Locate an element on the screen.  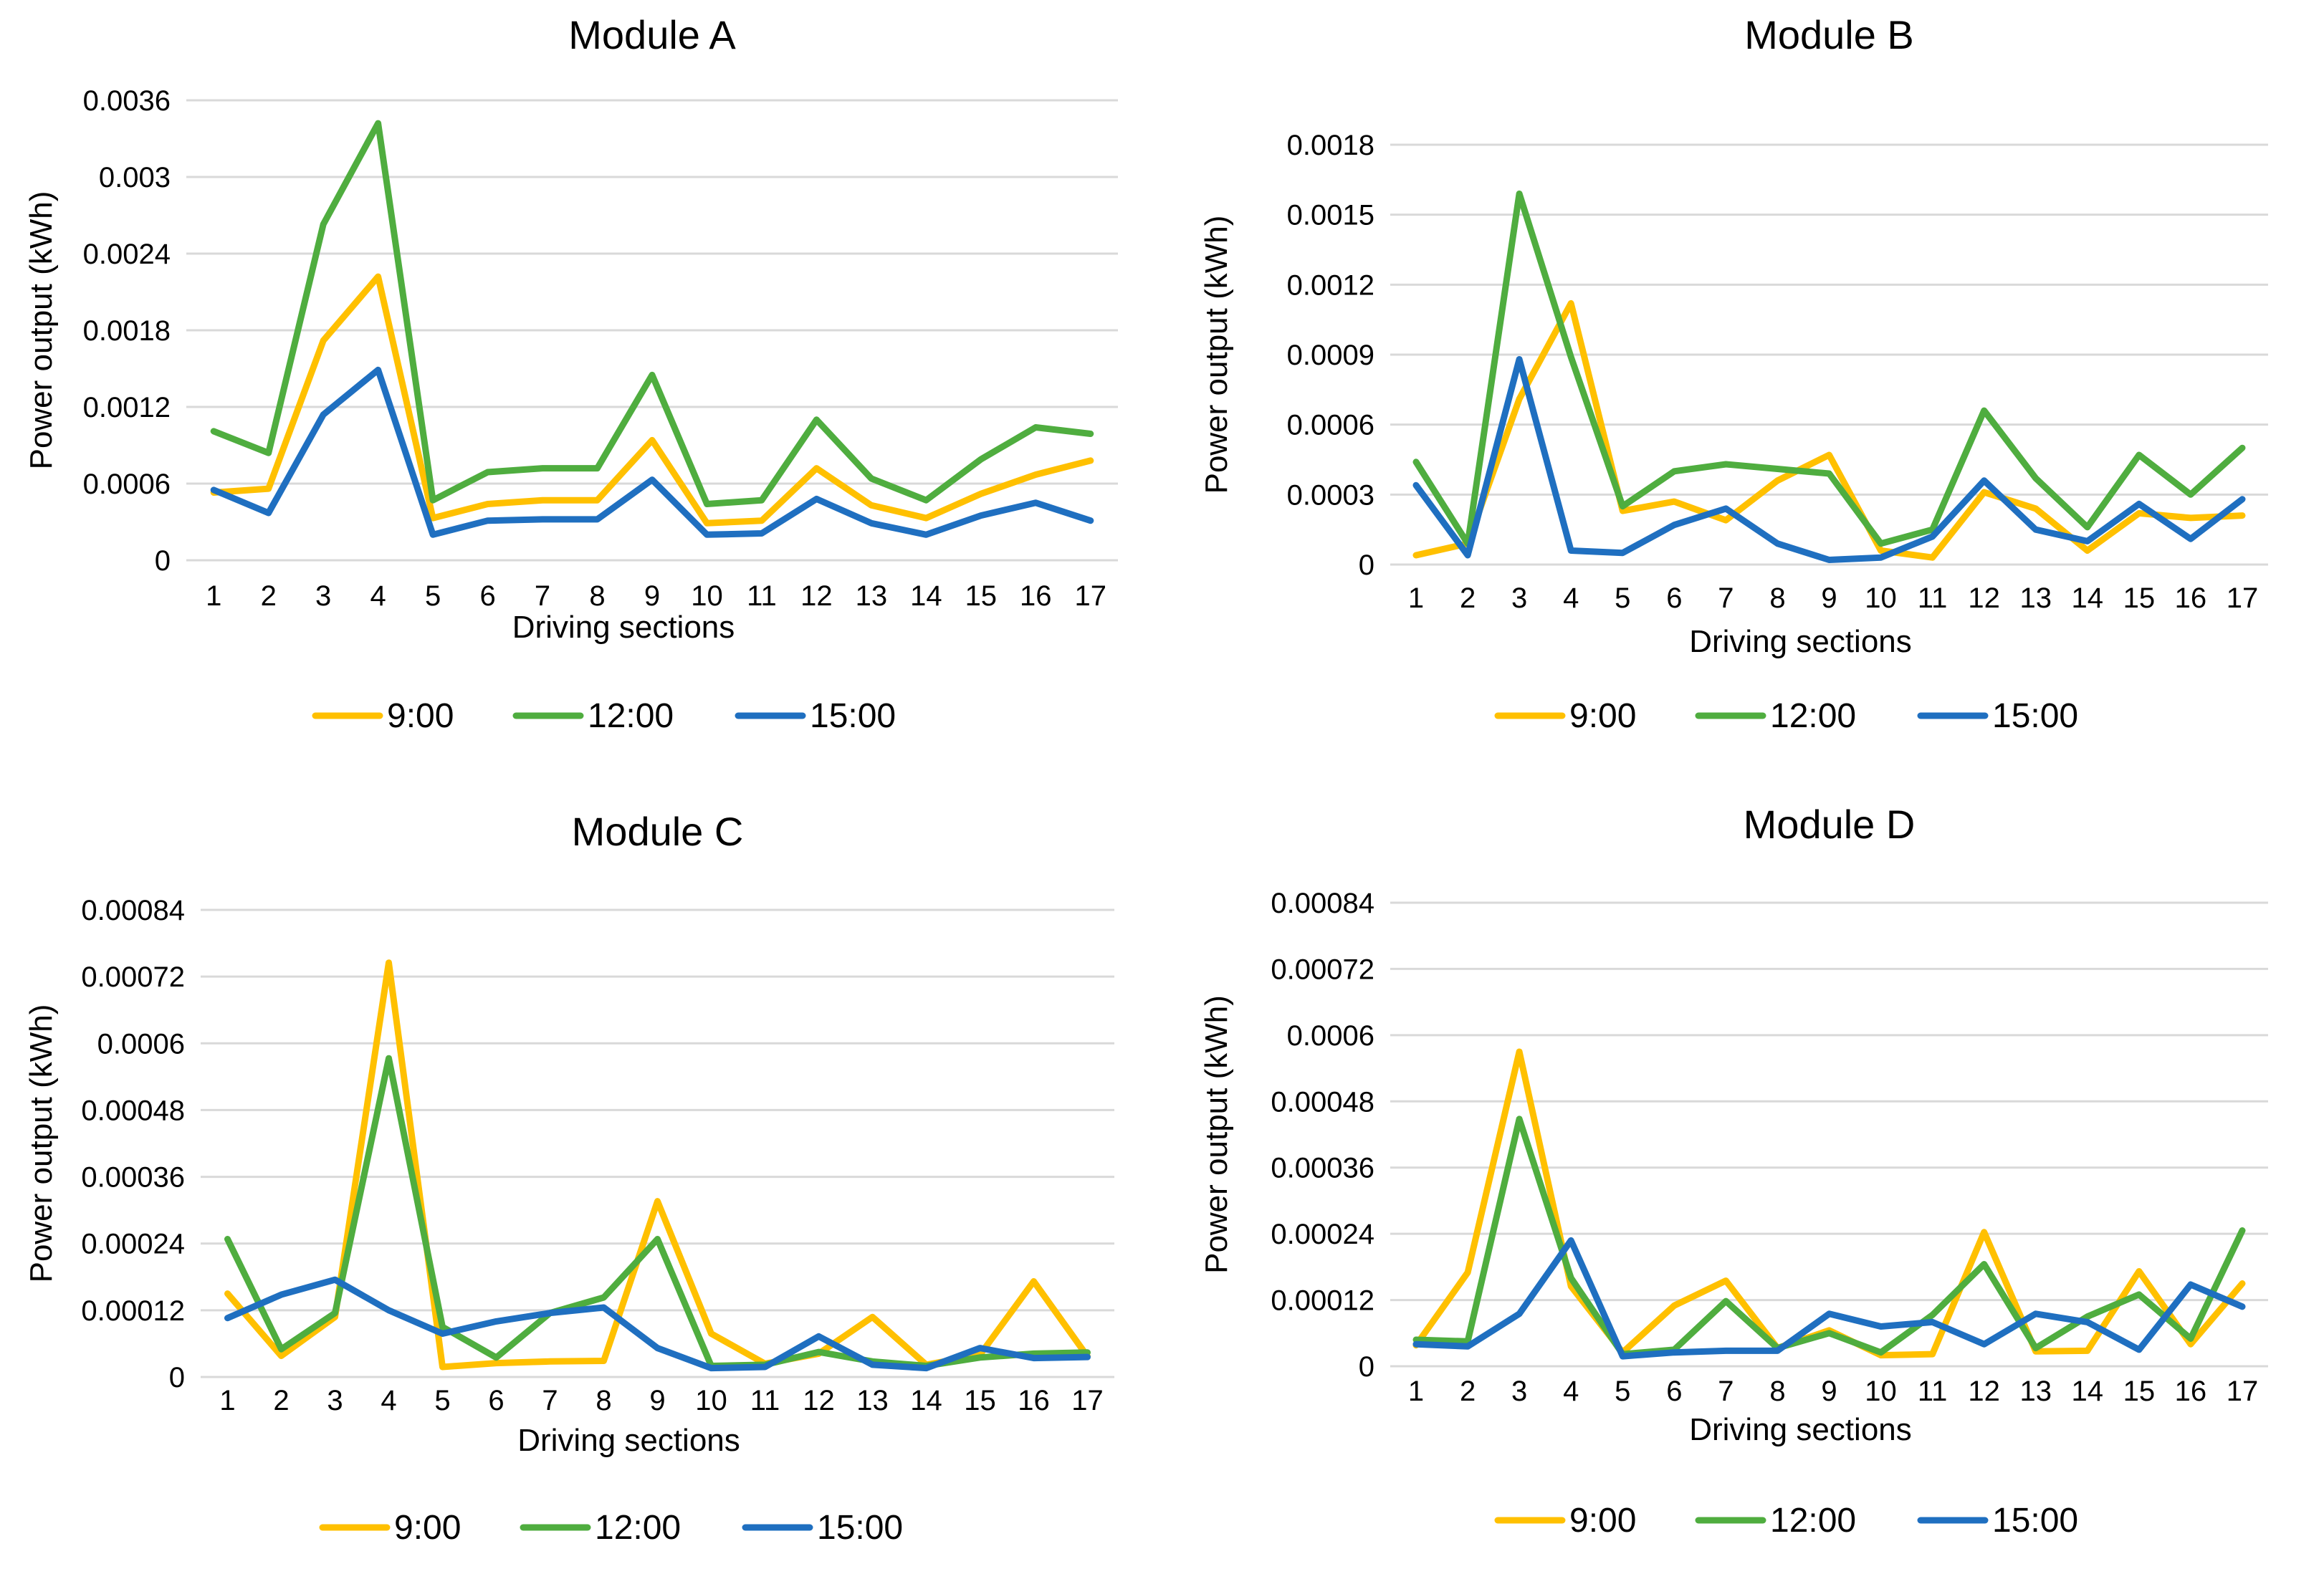
y-tick-label: 0 is located at coordinates (1366, 1367).